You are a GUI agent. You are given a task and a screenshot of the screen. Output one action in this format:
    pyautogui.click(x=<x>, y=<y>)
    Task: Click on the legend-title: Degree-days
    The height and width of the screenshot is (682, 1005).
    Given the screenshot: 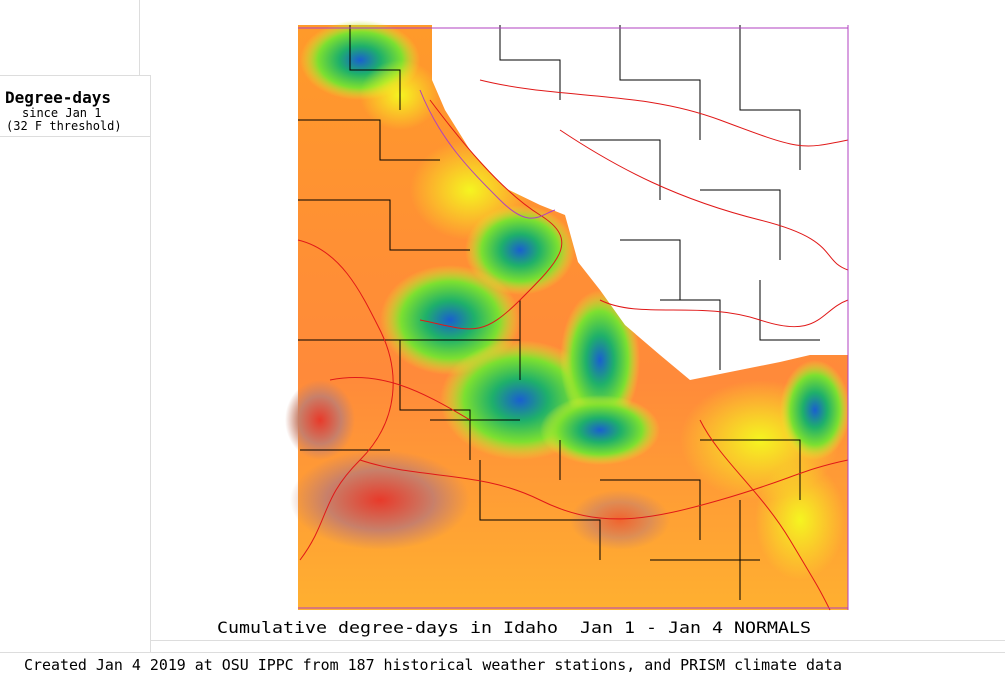 What is the action you would take?
    pyautogui.click(x=58, y=97)
    